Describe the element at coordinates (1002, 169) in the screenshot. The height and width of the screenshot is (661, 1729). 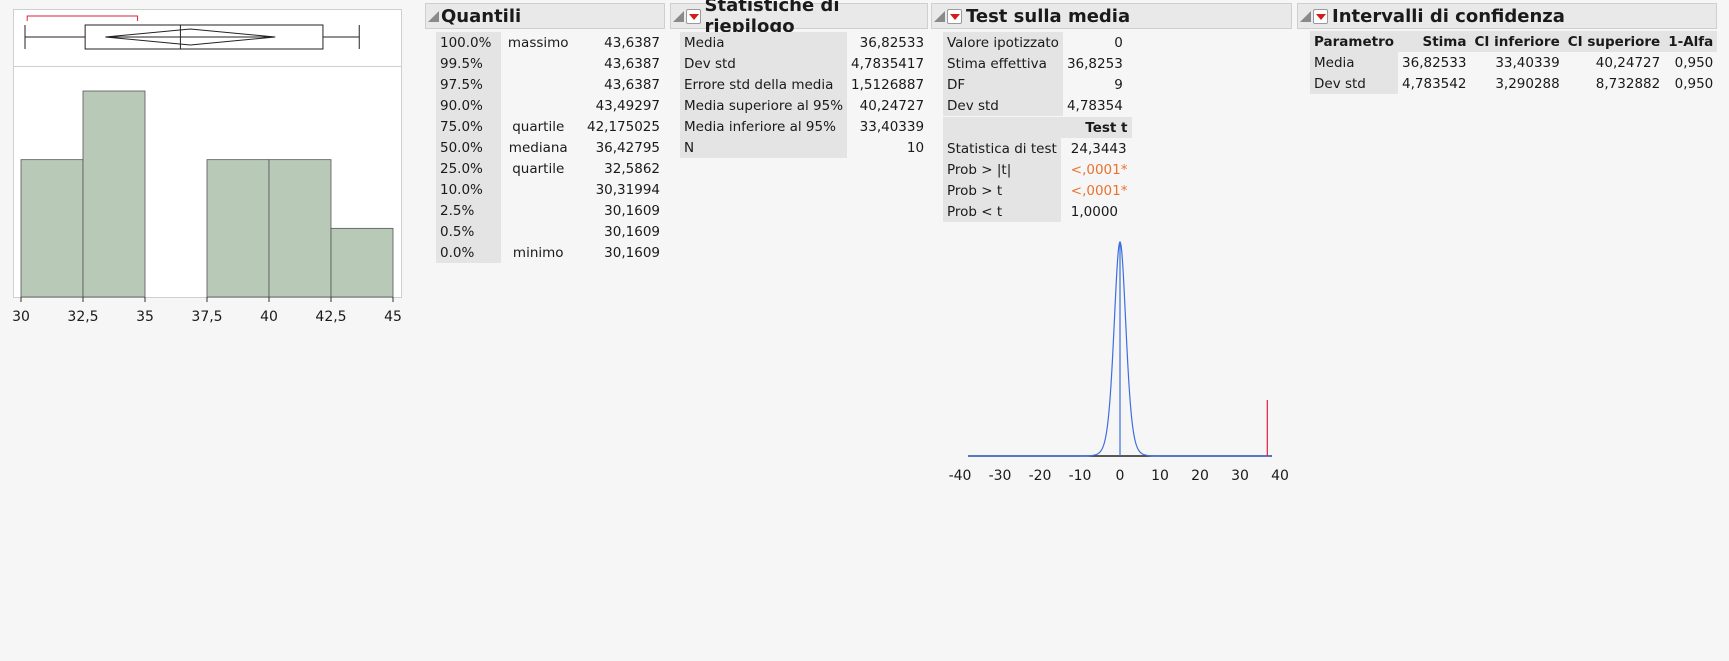
I see `test-t-label: Prob > |t|` at that location.